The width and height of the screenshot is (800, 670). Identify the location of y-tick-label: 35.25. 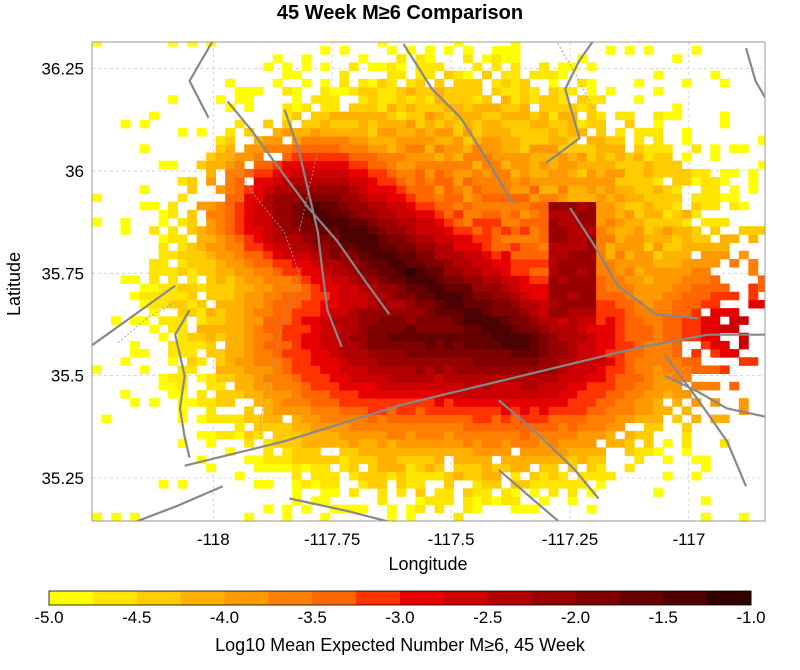
(62, 478).